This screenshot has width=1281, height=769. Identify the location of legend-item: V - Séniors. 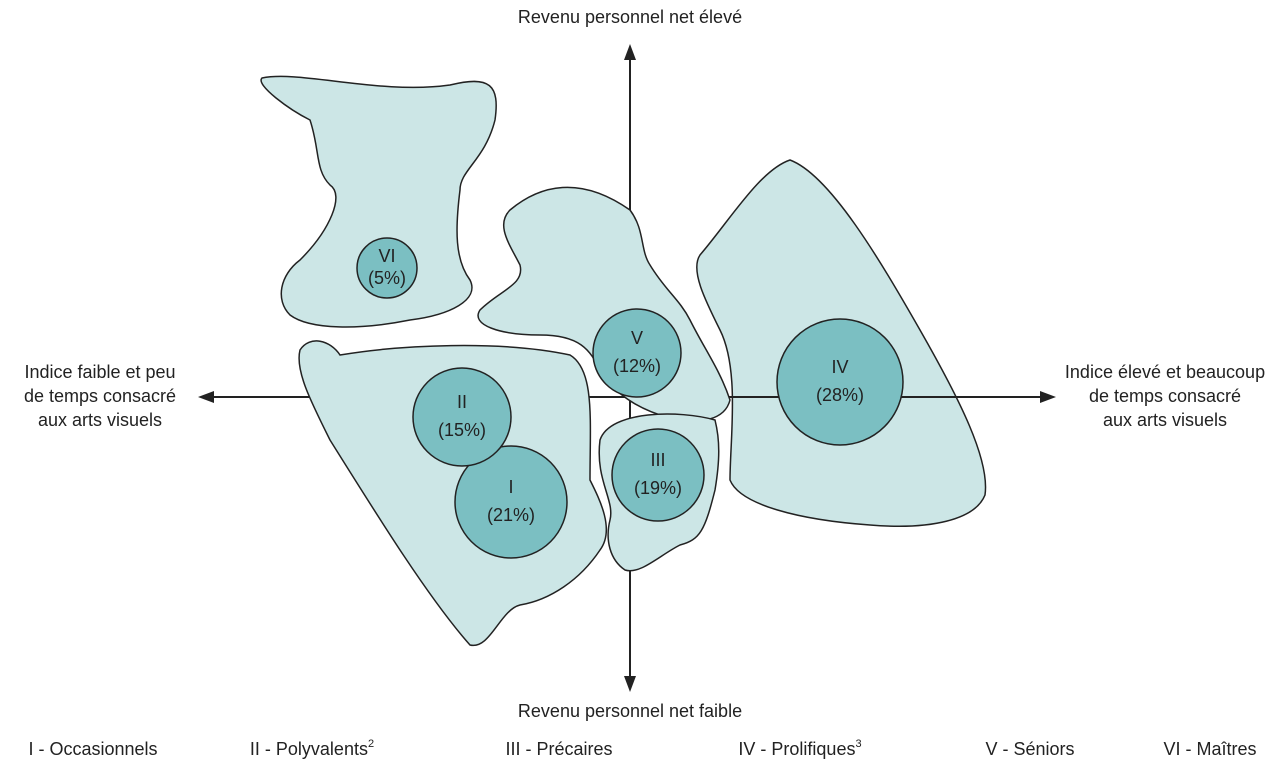
(1029, 749).